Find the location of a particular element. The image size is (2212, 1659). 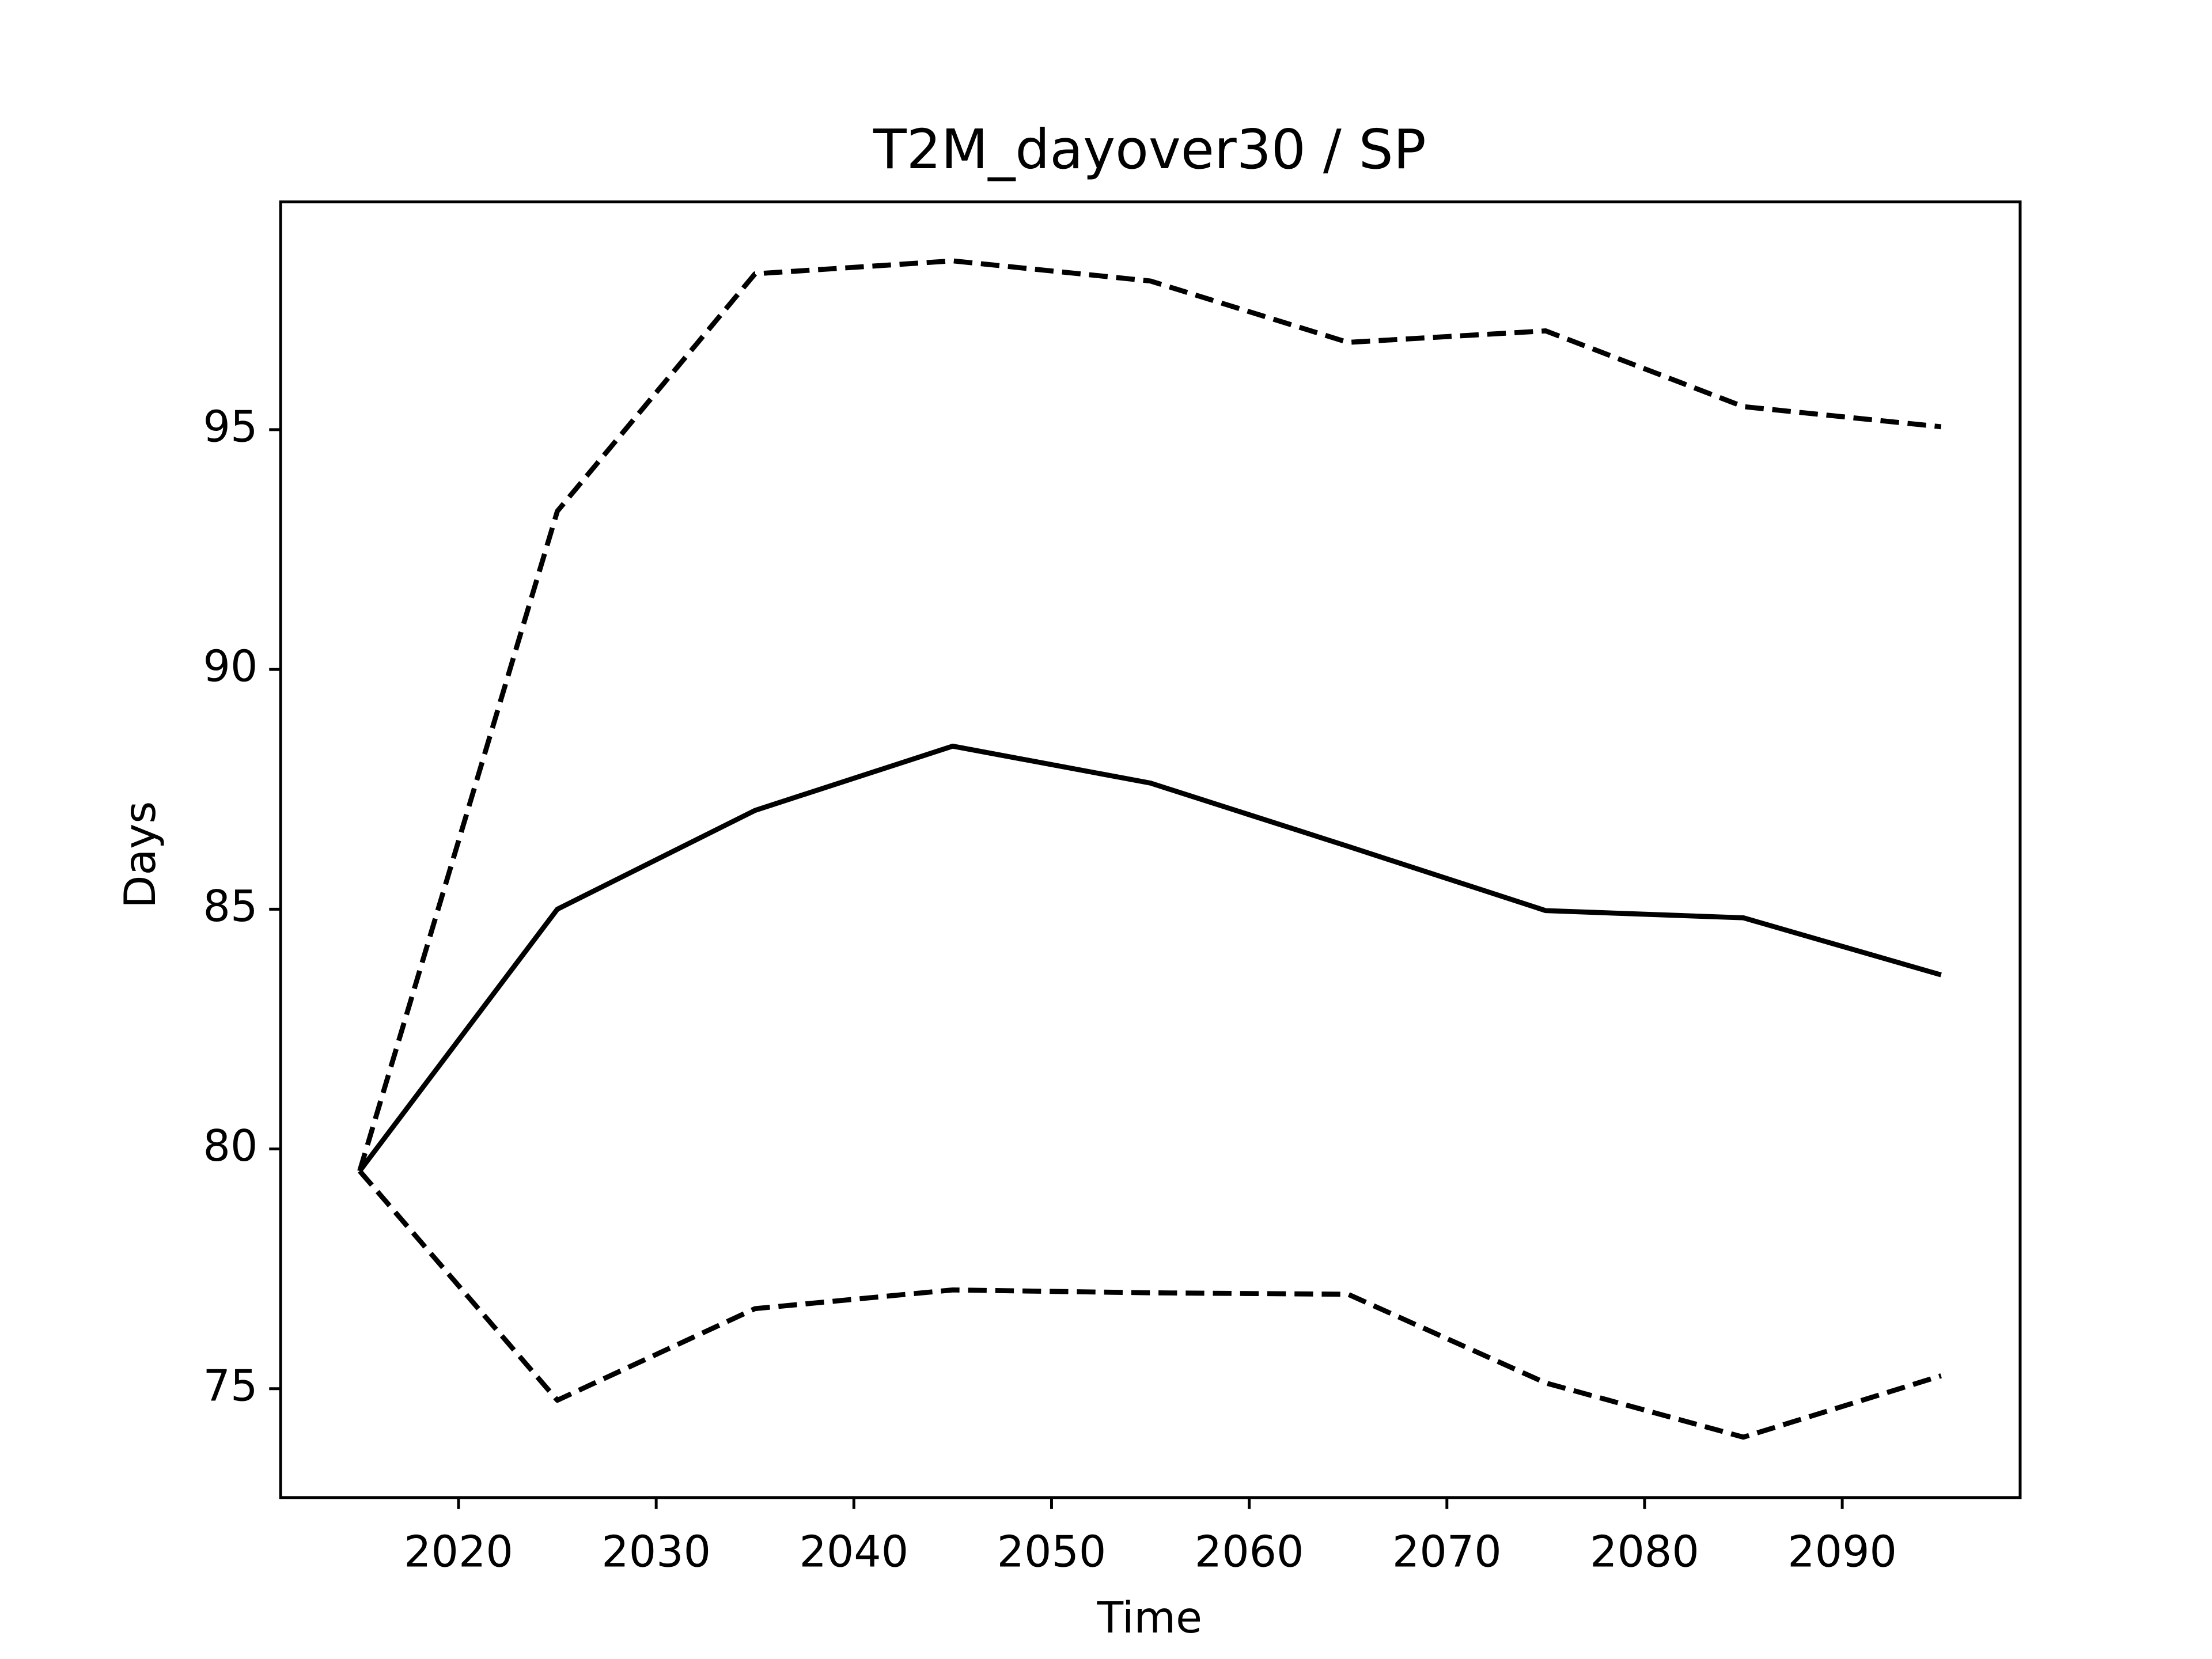

y-tick-label: 85 is located at coordinates (230, 906).